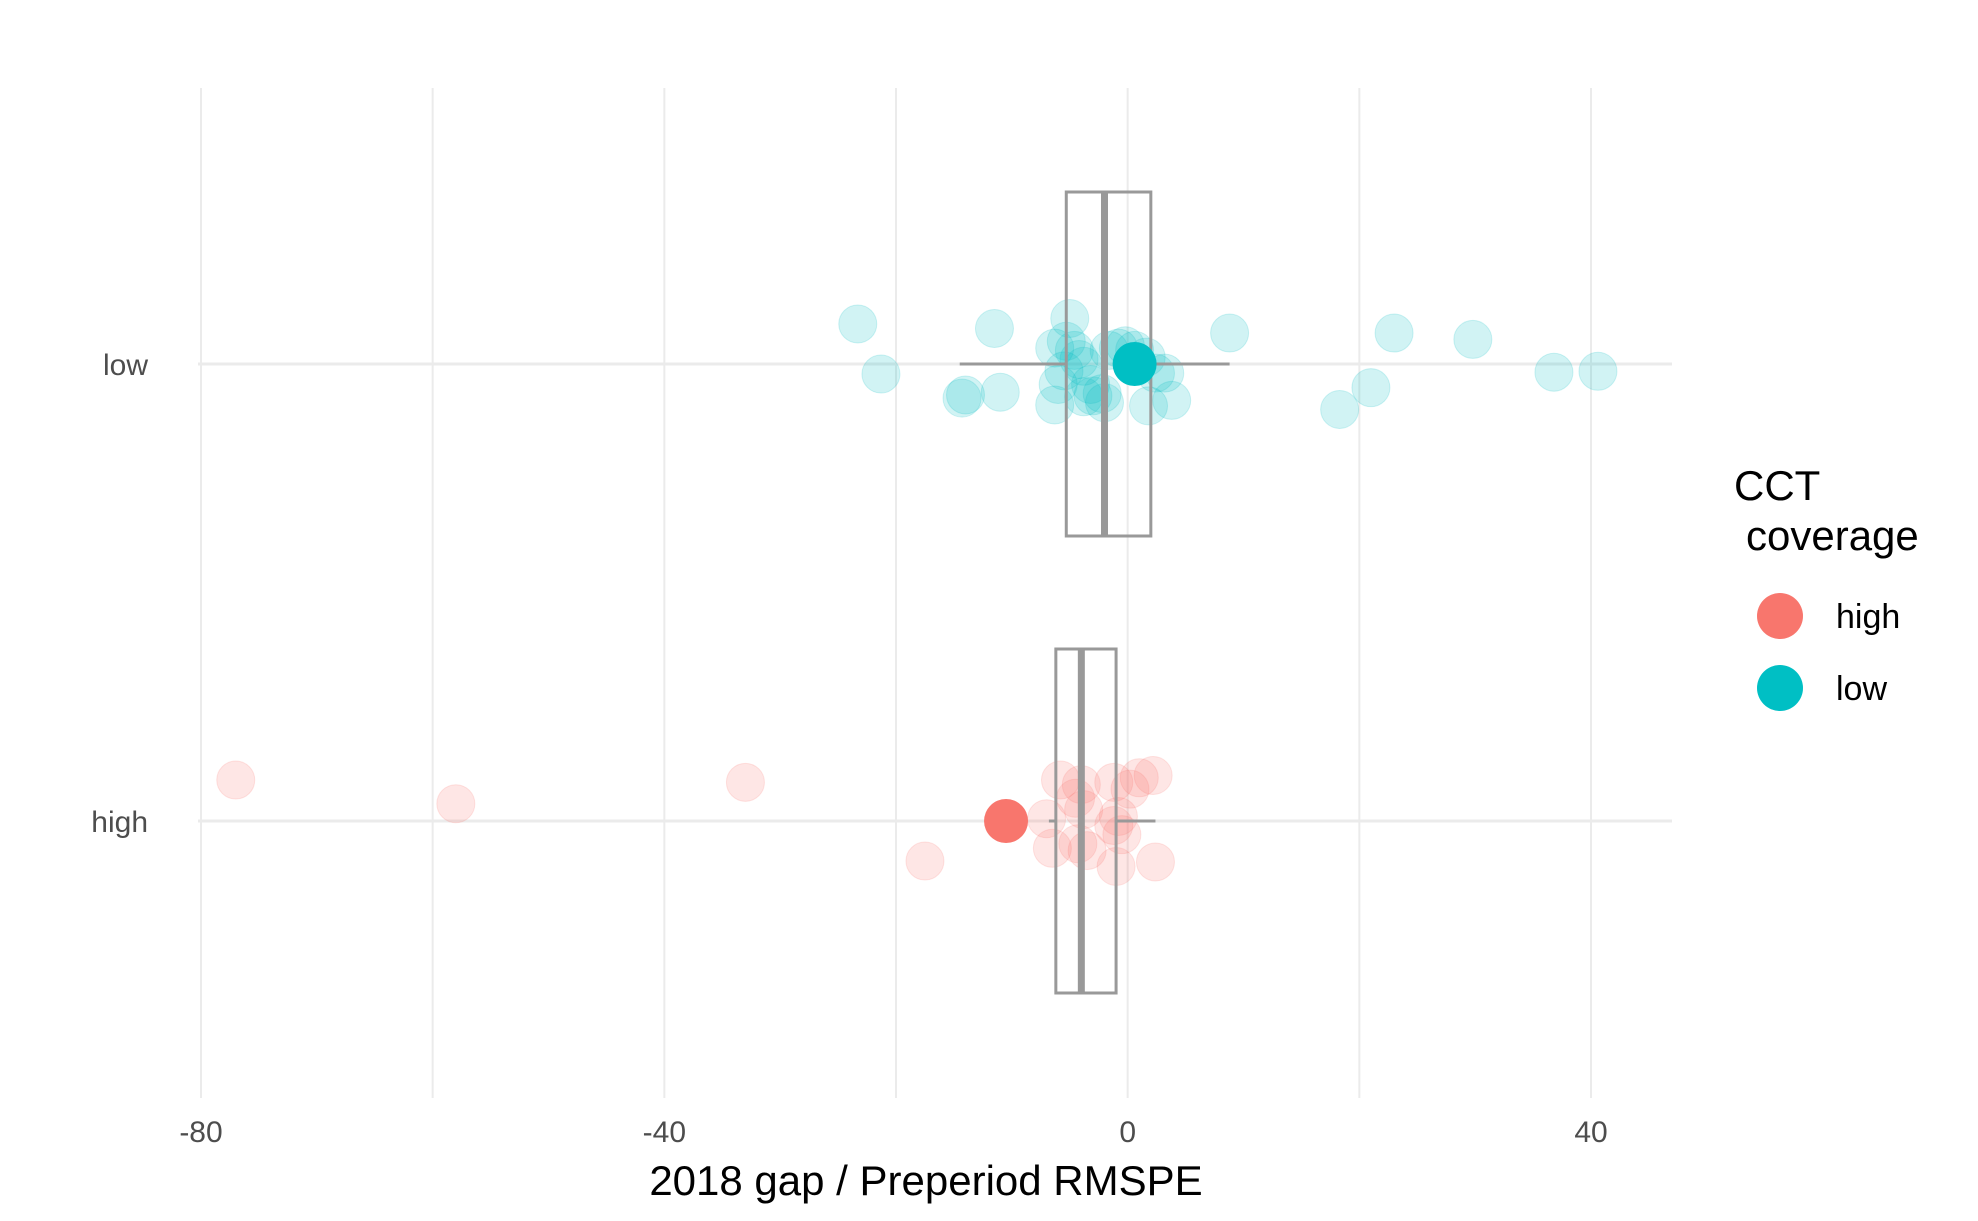 The width and height of the screenshot is (1978, 1221). Describe the element at coordinates (1780, 688) in the screenshot. I see `legend-key-low` at that location.